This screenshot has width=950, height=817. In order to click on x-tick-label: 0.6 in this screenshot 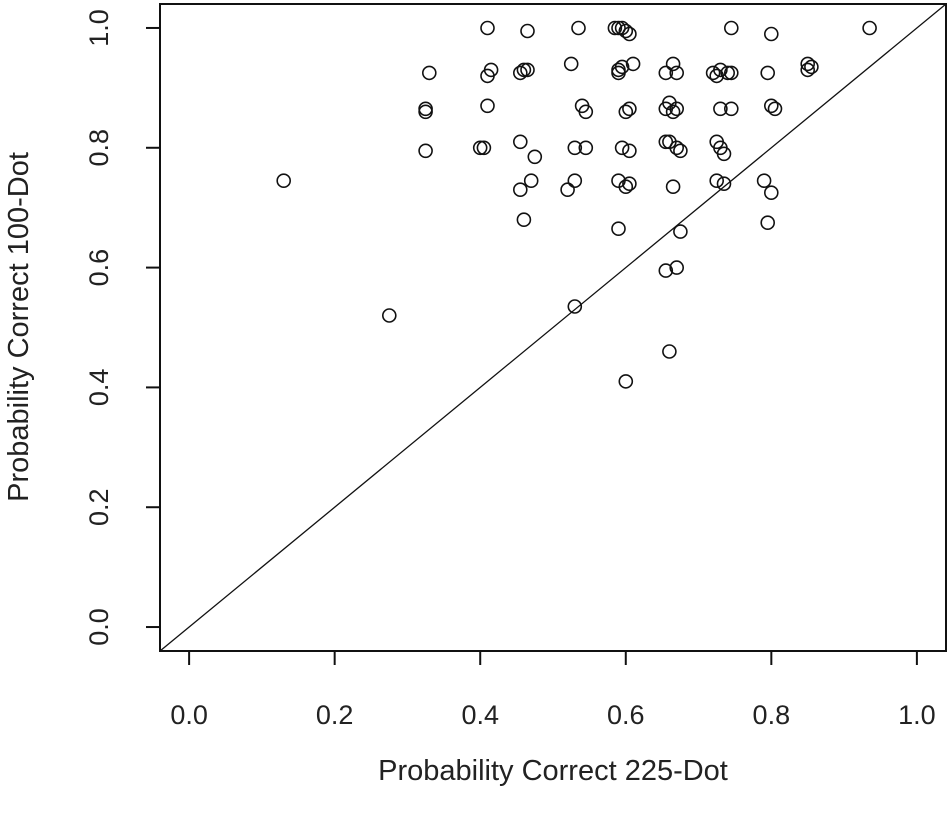, I will do `click(626, 715)`.